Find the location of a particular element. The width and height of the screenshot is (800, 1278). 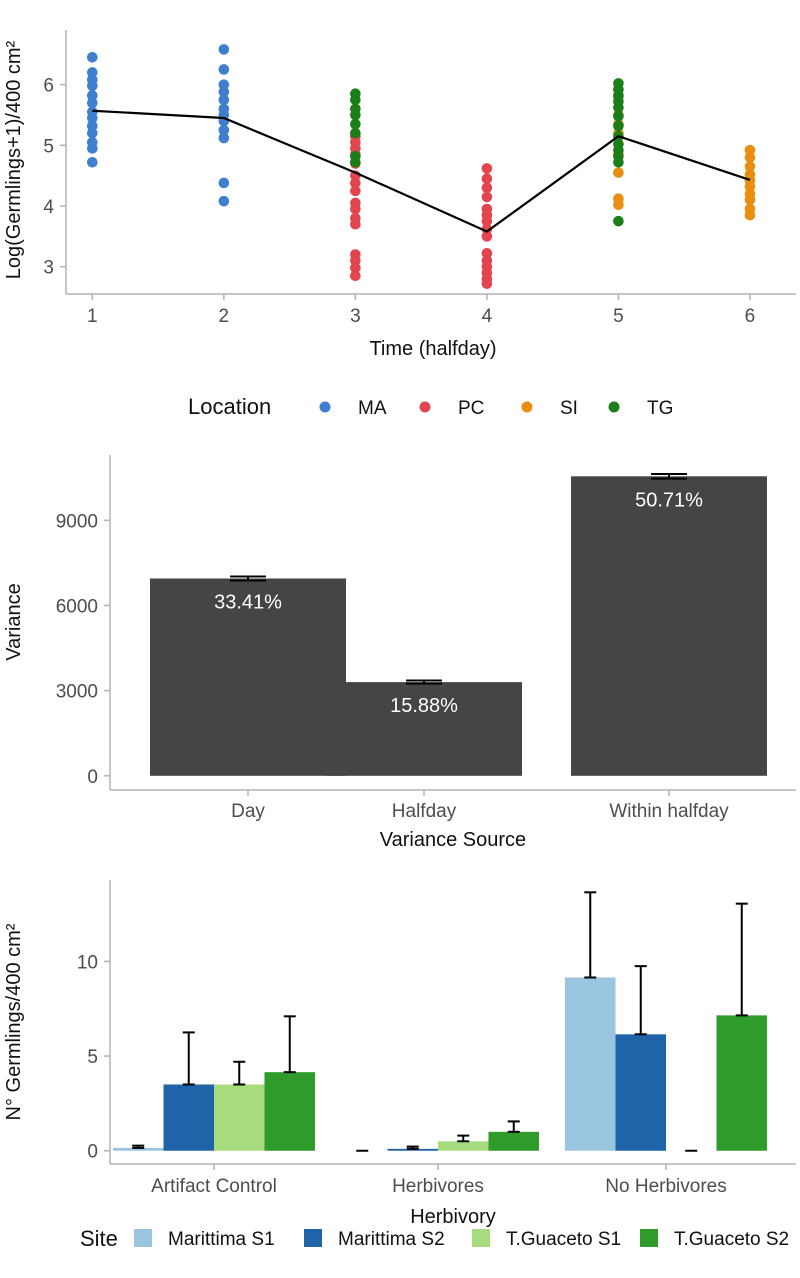

y-tick-label: 6 is located at coordinates (48, 86).